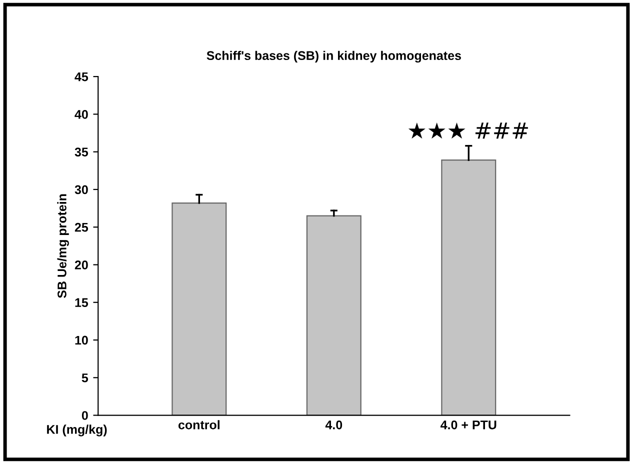 Image resolution: width=633 pixels, height=464 pixels. What do you see at coordinates (199, 425) in the screenshot?
I see `x-tick-label: control` at bounding box center [199, 425].